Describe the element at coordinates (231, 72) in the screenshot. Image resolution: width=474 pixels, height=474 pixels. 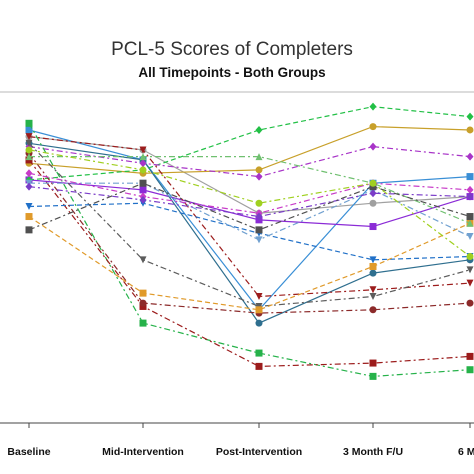
I see `chart-subtitle: All Timepoints - Both Groups` at that location.